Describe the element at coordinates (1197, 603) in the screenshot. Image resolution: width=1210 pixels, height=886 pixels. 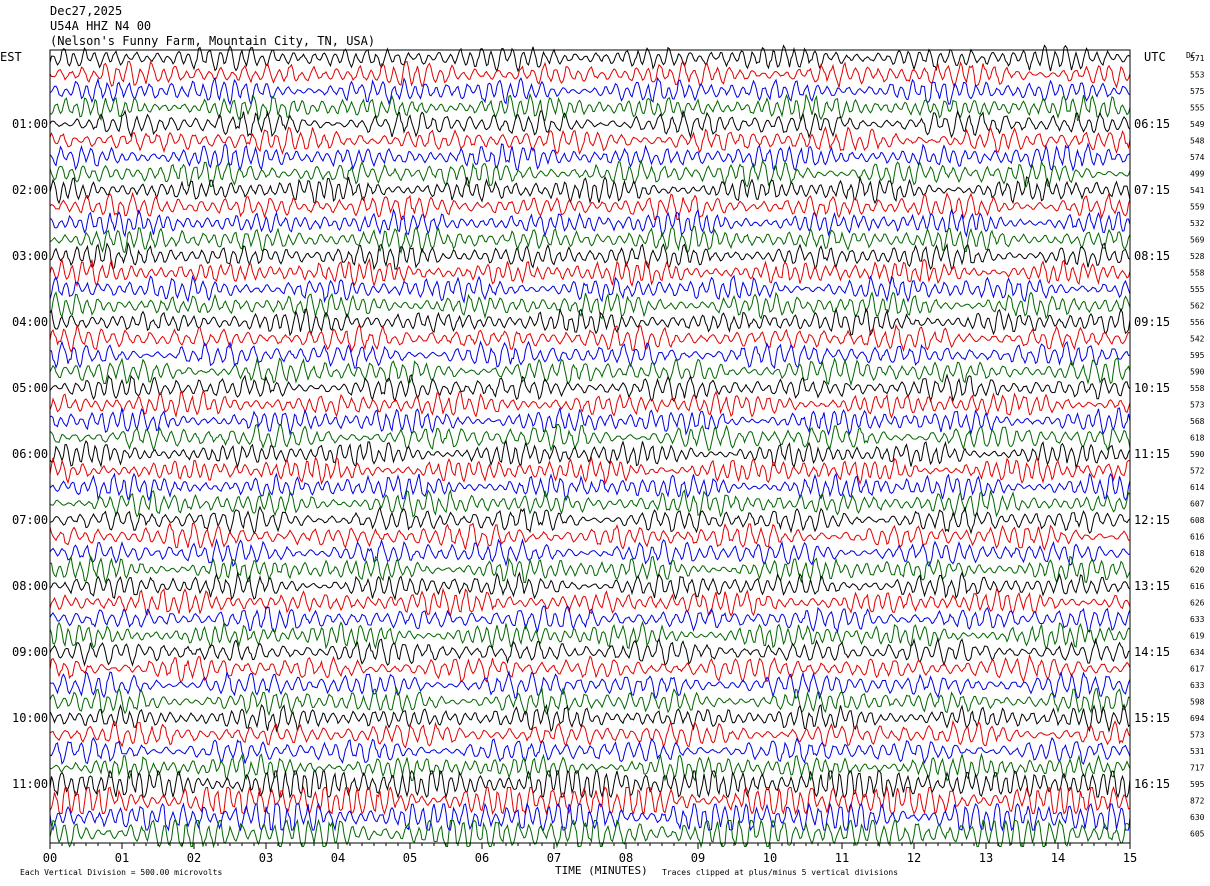
I see `dc-offset-label-34: 626` at that location.